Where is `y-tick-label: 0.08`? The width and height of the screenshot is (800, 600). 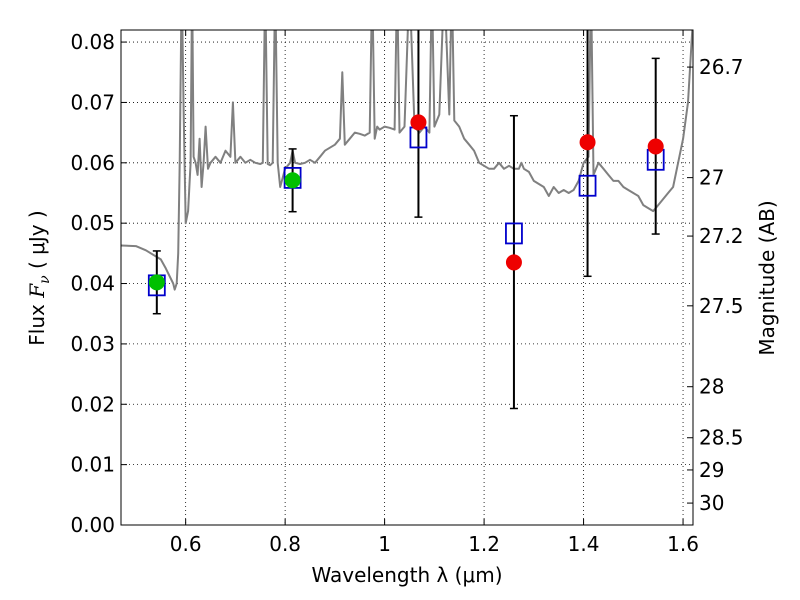 y-tick-label: 0.08 is located at coordinates (92, 42).